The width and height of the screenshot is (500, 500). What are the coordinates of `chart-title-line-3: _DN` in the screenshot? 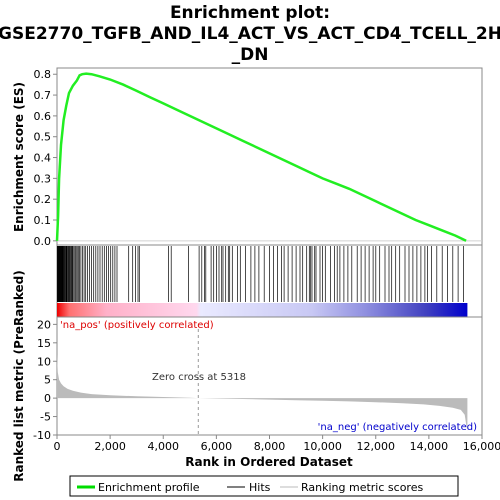 It's located at (250, 55).